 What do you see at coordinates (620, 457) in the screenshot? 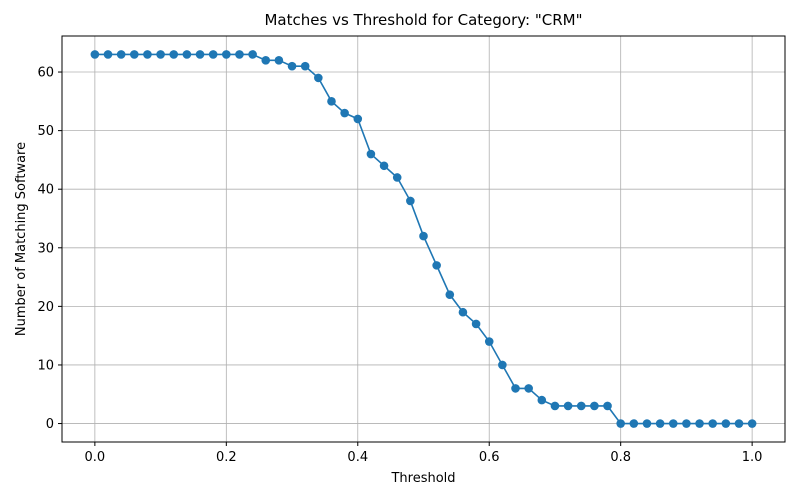
I see `x-tick-label: 0.8` at bounding box center [620, 457].